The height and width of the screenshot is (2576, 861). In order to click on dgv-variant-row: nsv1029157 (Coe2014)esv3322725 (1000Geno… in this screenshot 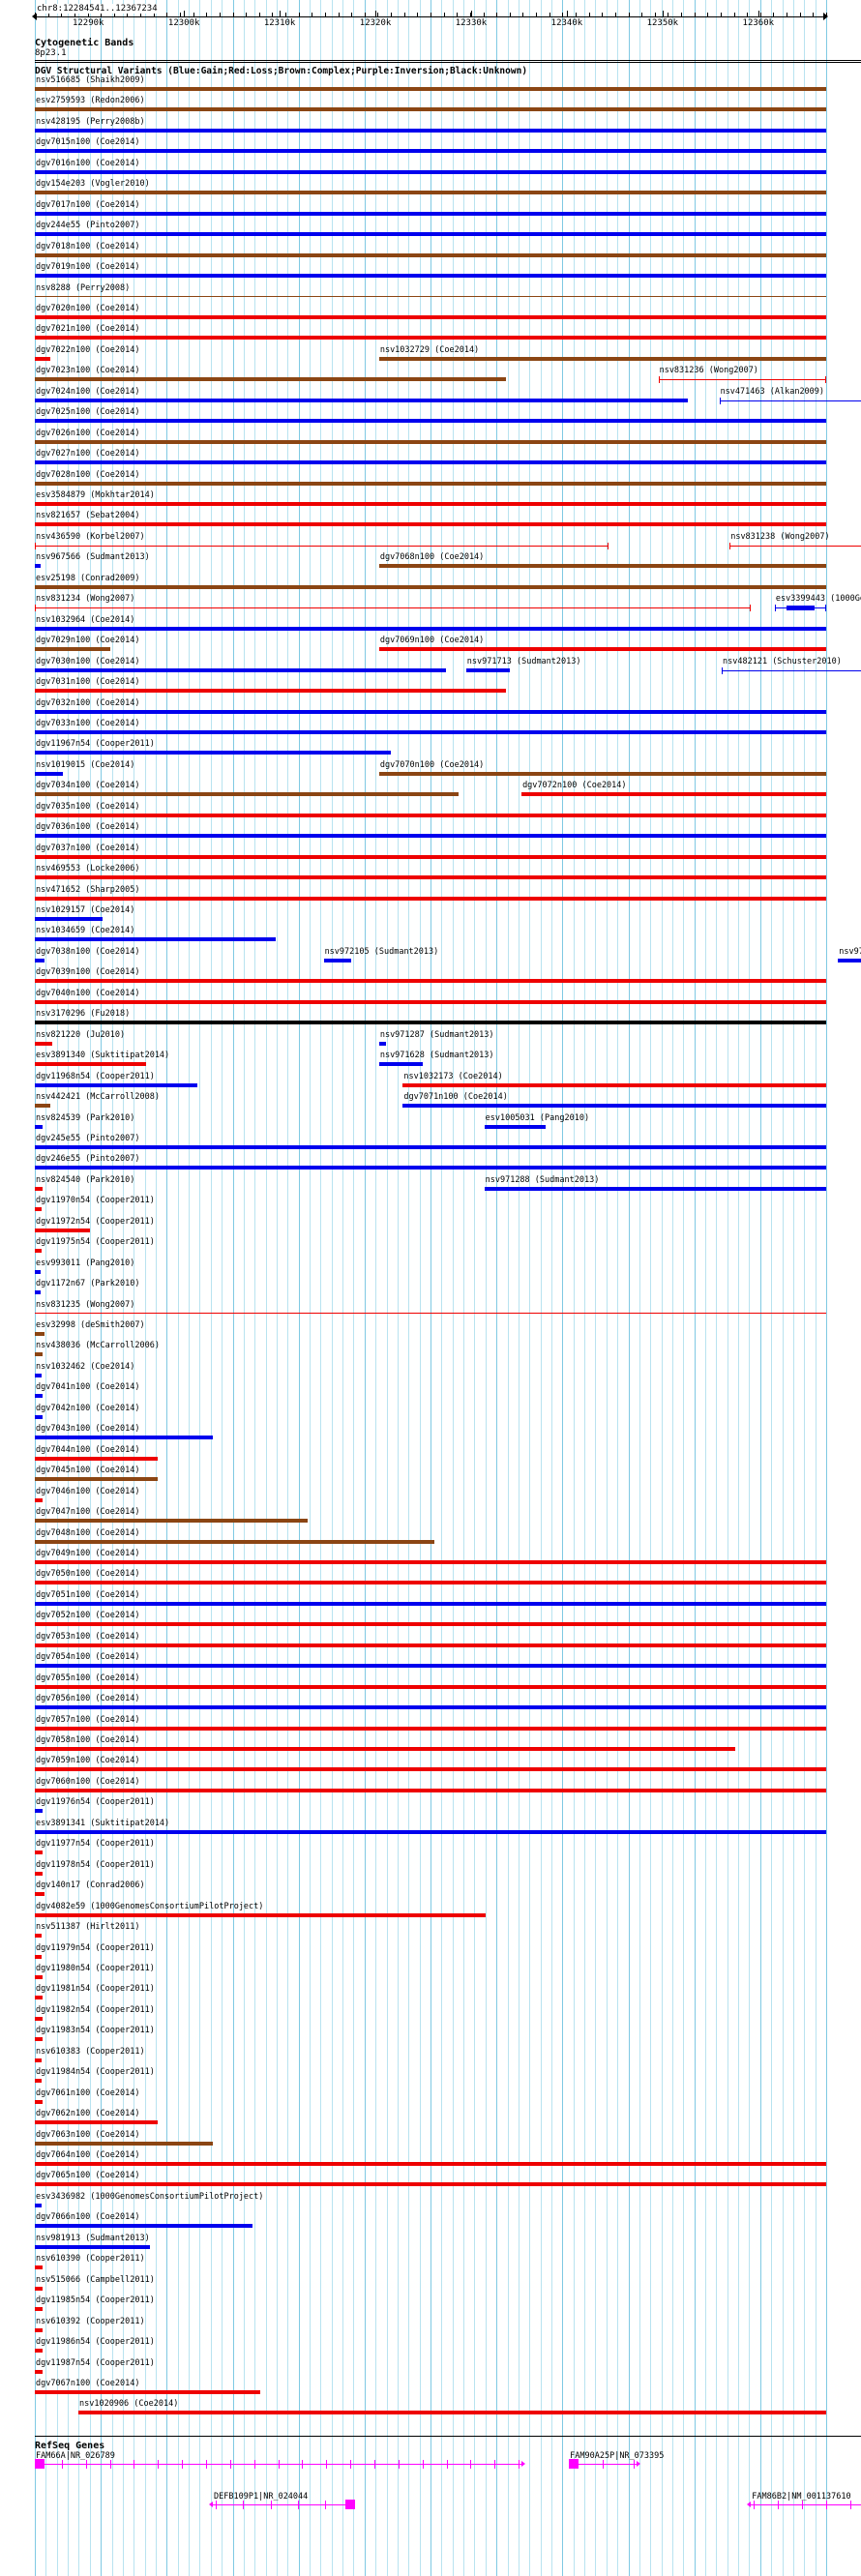, I will do `click(430, 915)`.